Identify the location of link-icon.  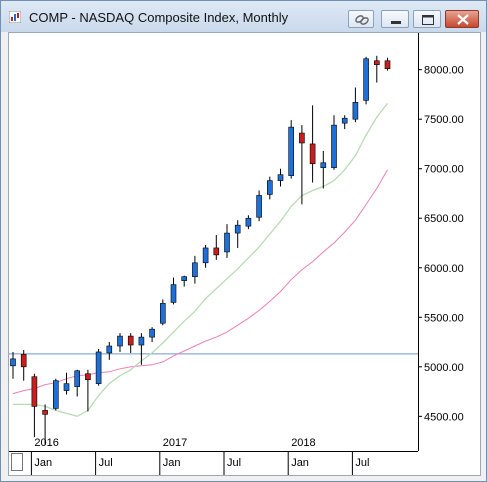
(362, 20).